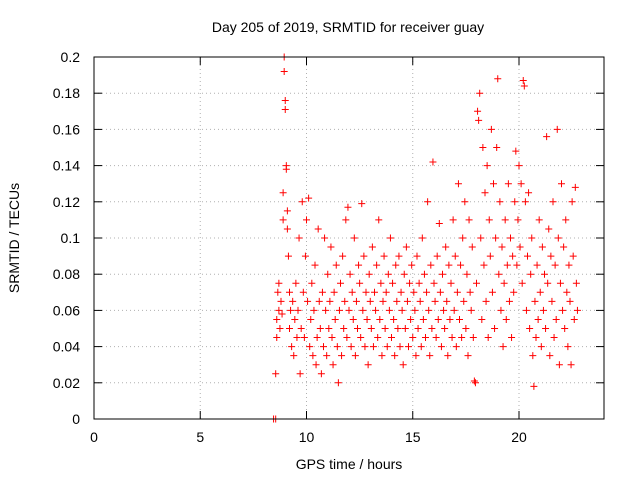  Describe the element at coordinates (14, 238) in the screenshot. I see `y-axis-label: SRMTID / TECUs` at that location.